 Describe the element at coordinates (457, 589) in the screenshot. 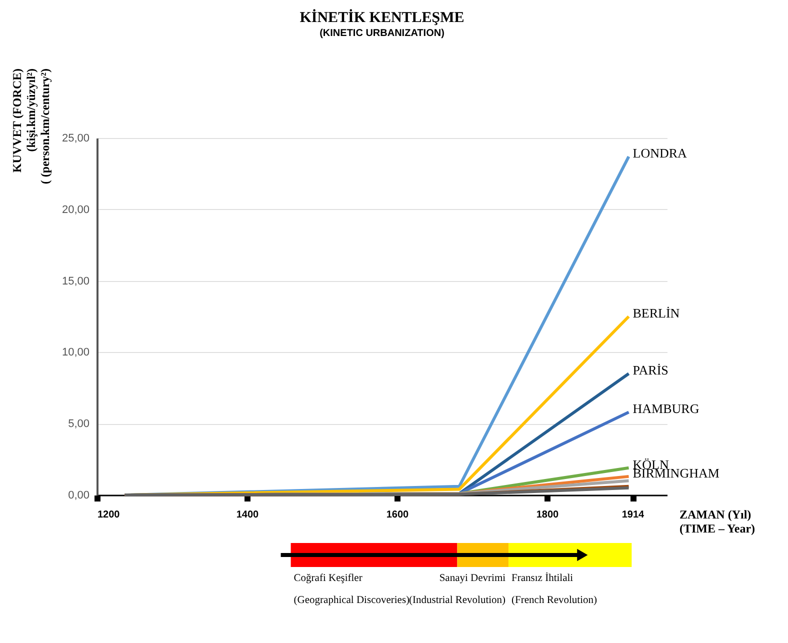

I see `text: Sanayi Devrimi (Industrial Revolution)` at that location.